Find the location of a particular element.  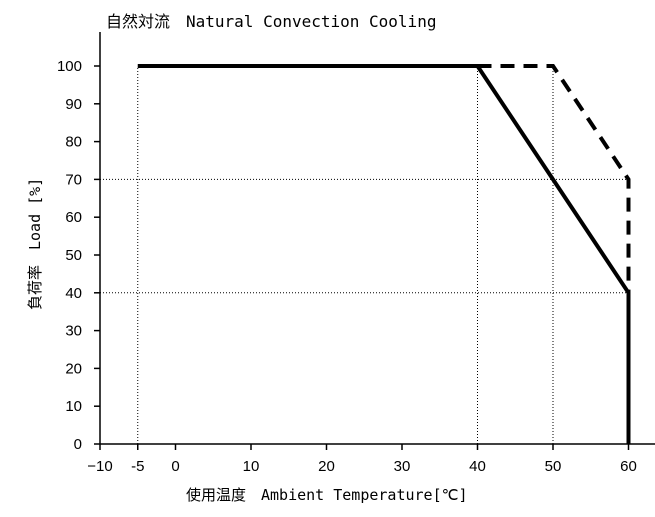

x-tick-label: 40 is located at coordinates (477, 466).